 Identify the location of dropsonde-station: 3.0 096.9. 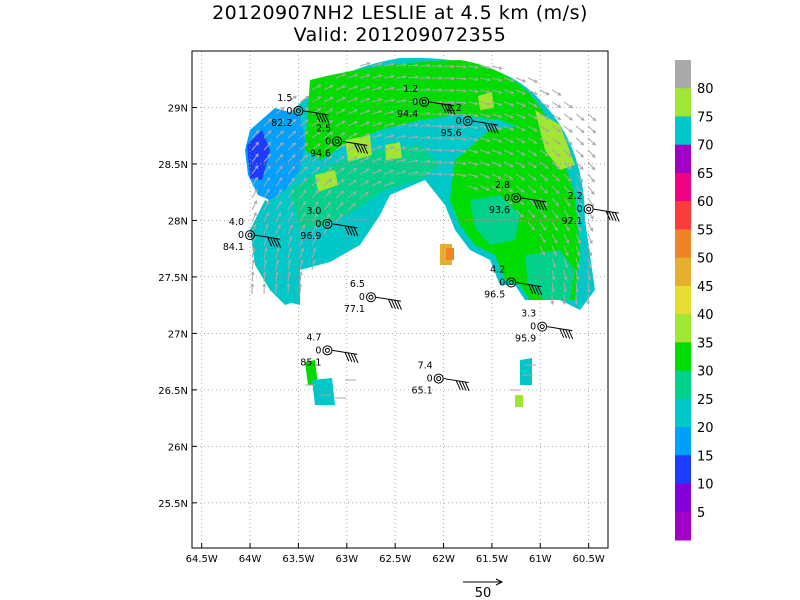
(329, 224).